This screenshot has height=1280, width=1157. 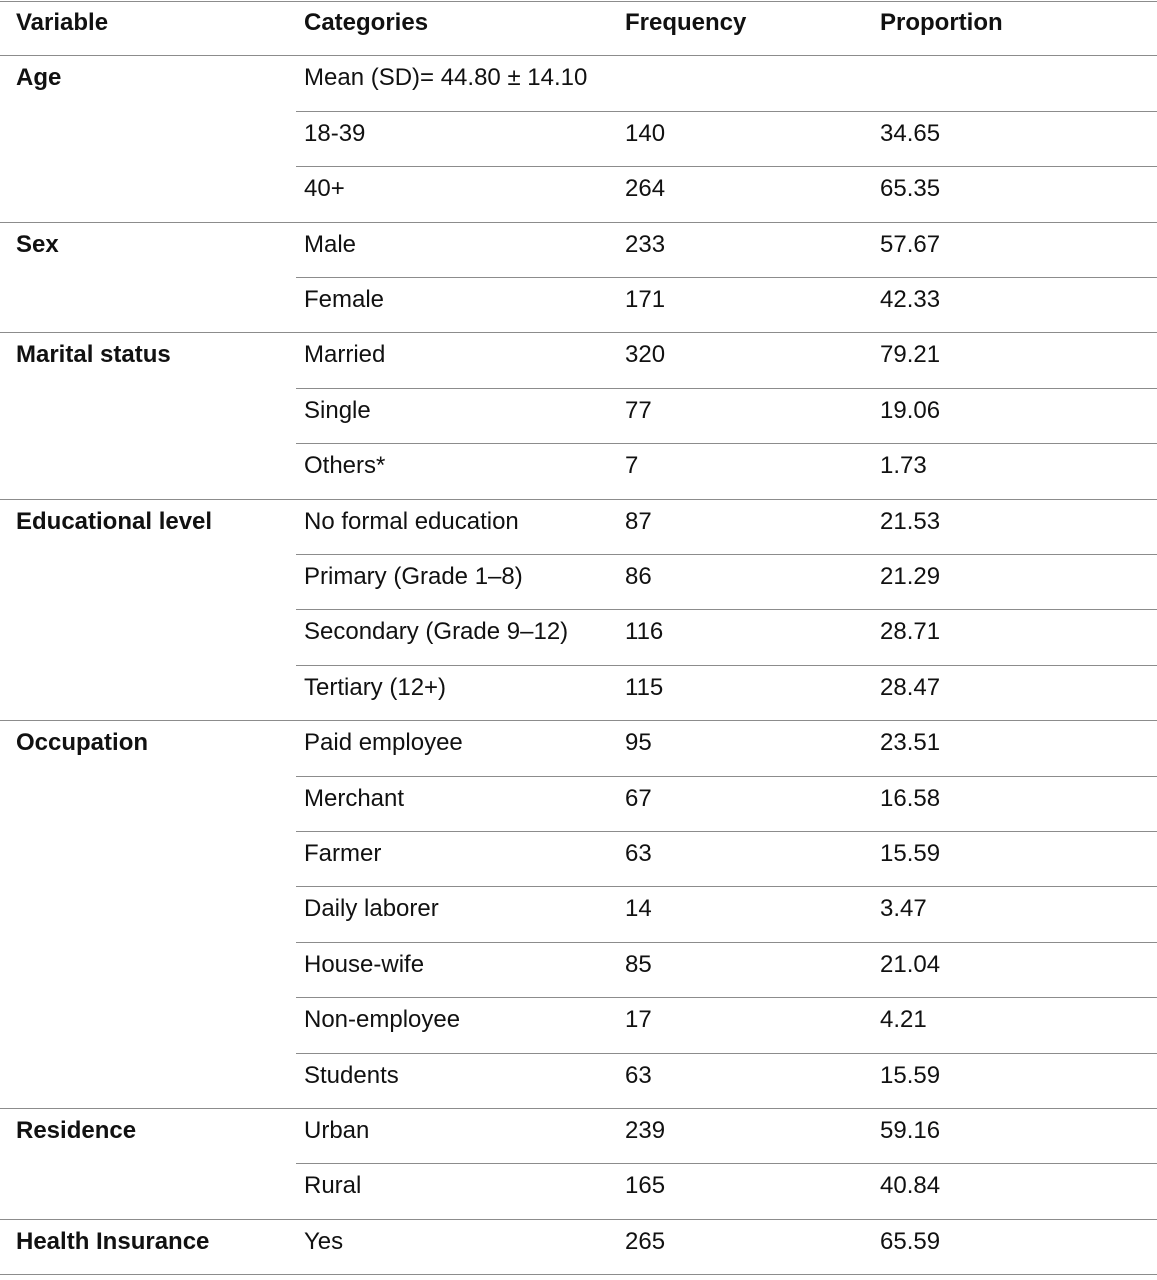 What do you see at coordinates (910, 244) in the screenshot?
I see `proportion-cell: 57.67` at bounding box center [910, 244].